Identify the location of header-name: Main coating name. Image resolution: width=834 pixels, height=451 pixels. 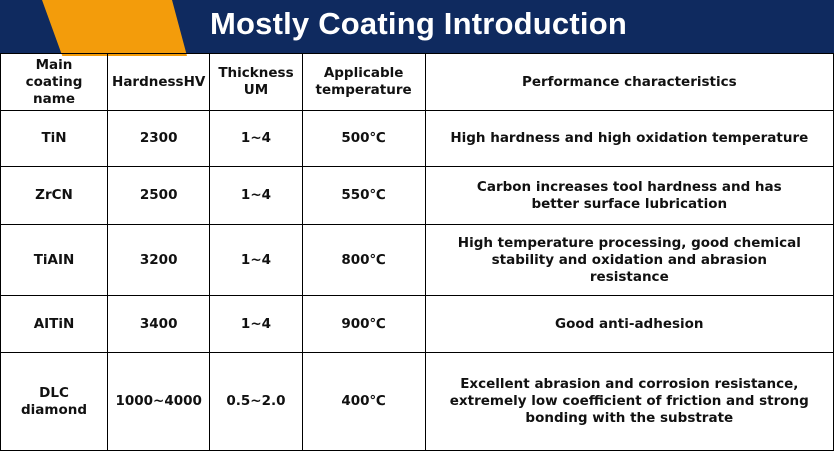
(54, 82).